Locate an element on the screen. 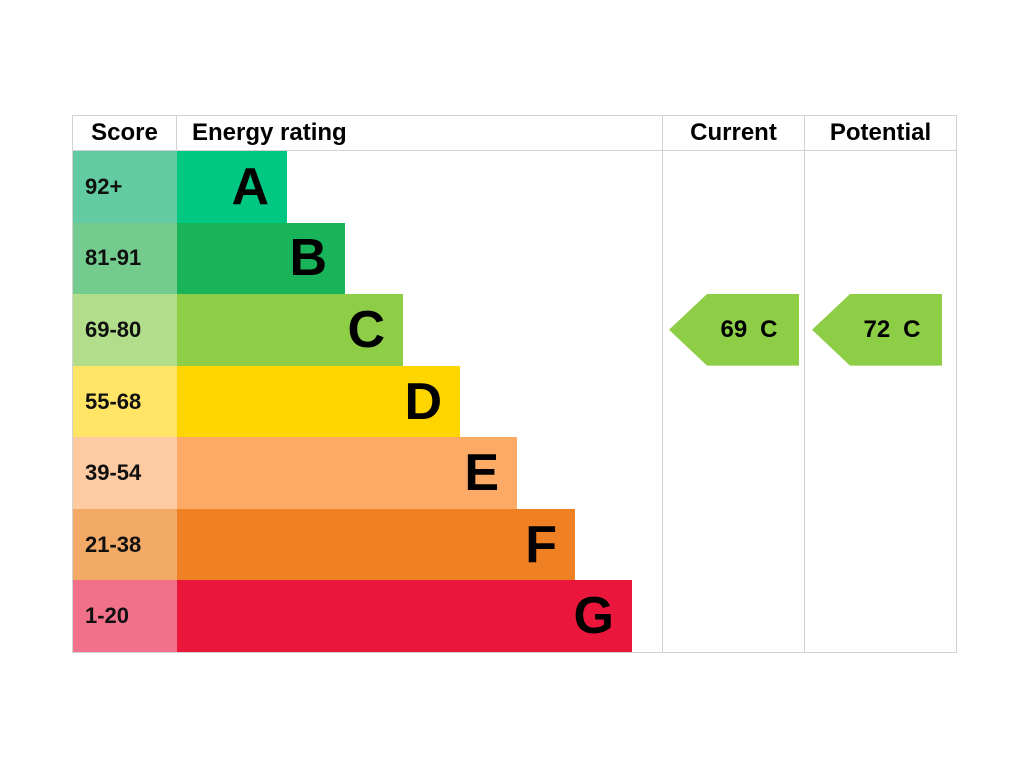 Image resolution: width=1024 pixels, height=768 pixels. bar-area-f: F is located at coordinates (420, 544).